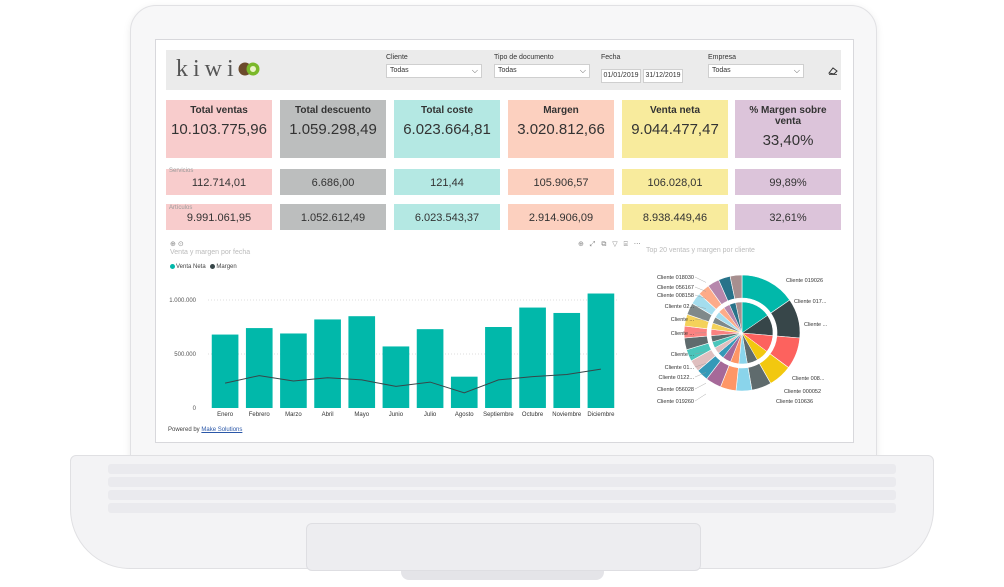 This screenshot has height=587, width=1004. I want to click on fecha-slicer: Fecha 01/01/2019 31/12/2019, so click(646, 68).